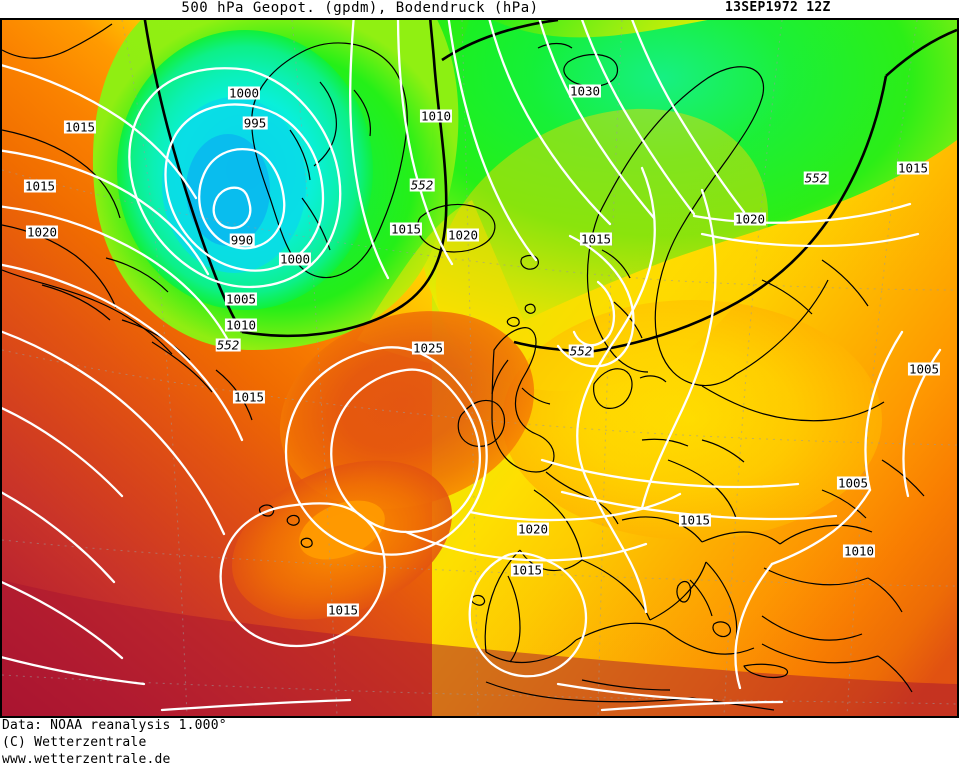 This screenshot has width=959, height=770. I want to click on footer-website: www.wetterzentrale.de, so click(86, 759).